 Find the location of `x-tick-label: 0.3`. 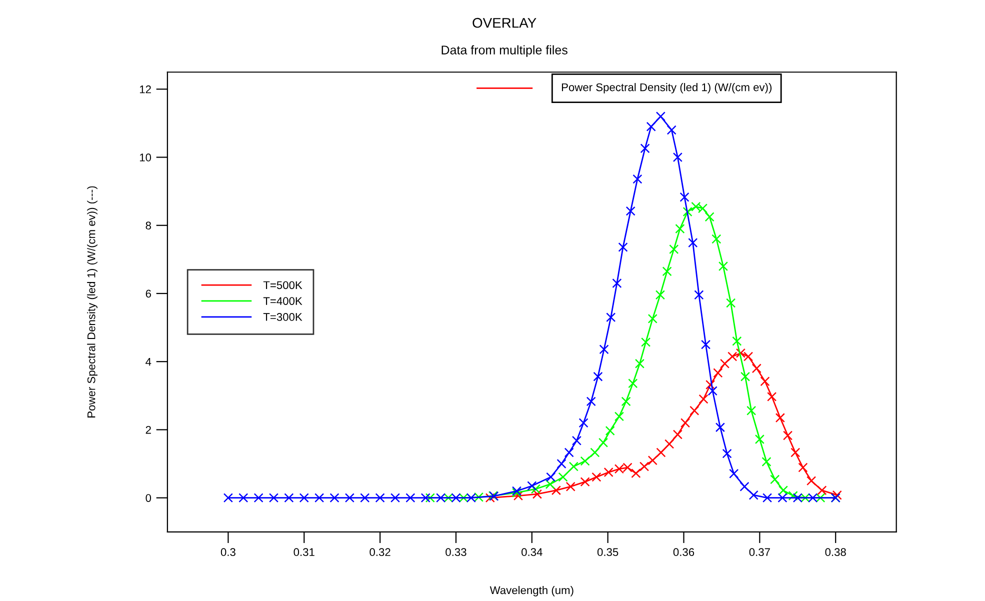

x-tick-label: 0.3 is located at coordinates (228, 552).